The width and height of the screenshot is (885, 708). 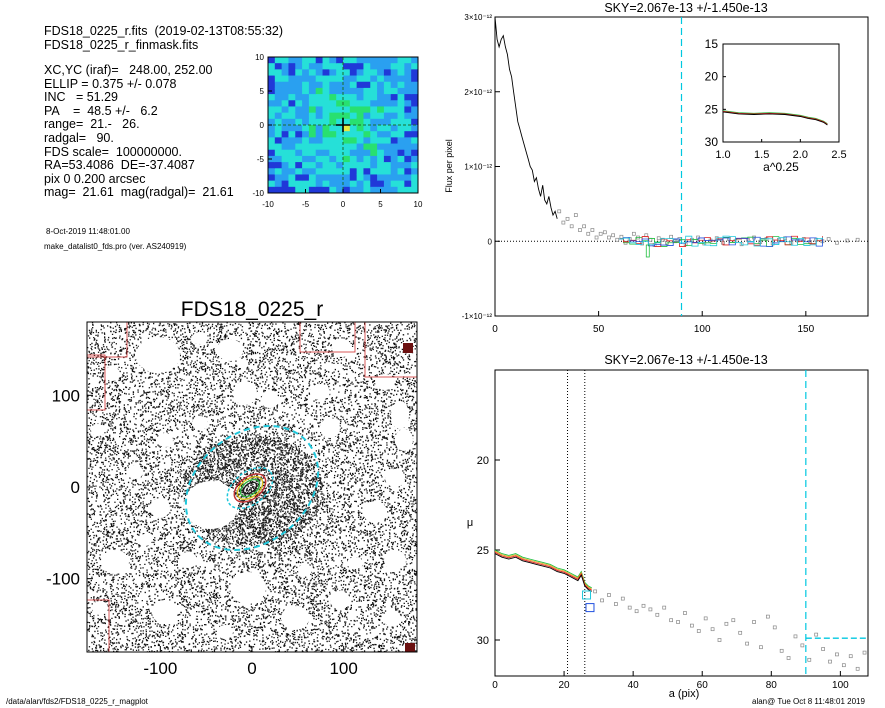 I want to click on heatmap-x-tick-label: 0, so click(x=343, y=204).